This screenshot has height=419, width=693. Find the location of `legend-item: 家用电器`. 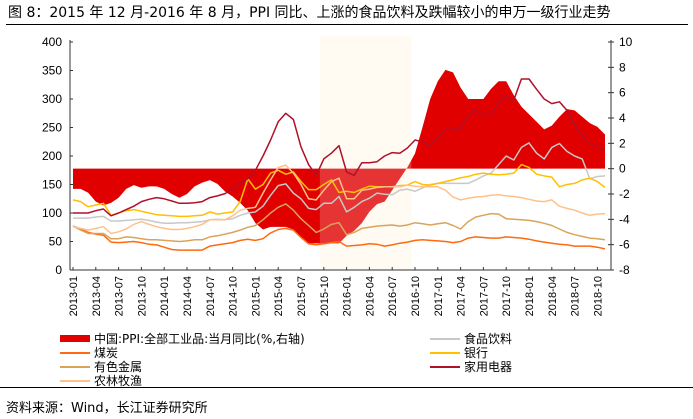

legend-item: 家用电器 is located at coordinates (471, 366).